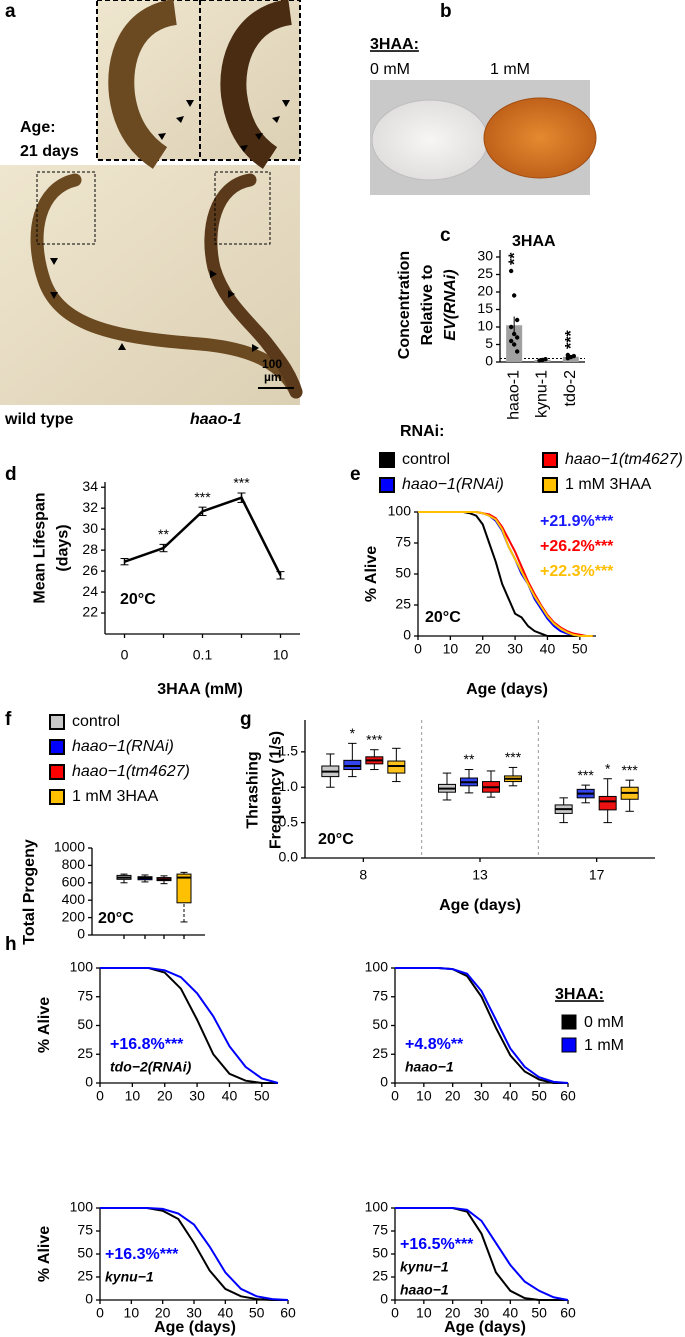 This screenshot has height=1337, width=685. Describe the element at coordinates (63, 547) in the screenshot. I see `y-axis-label: (days)` at that location.